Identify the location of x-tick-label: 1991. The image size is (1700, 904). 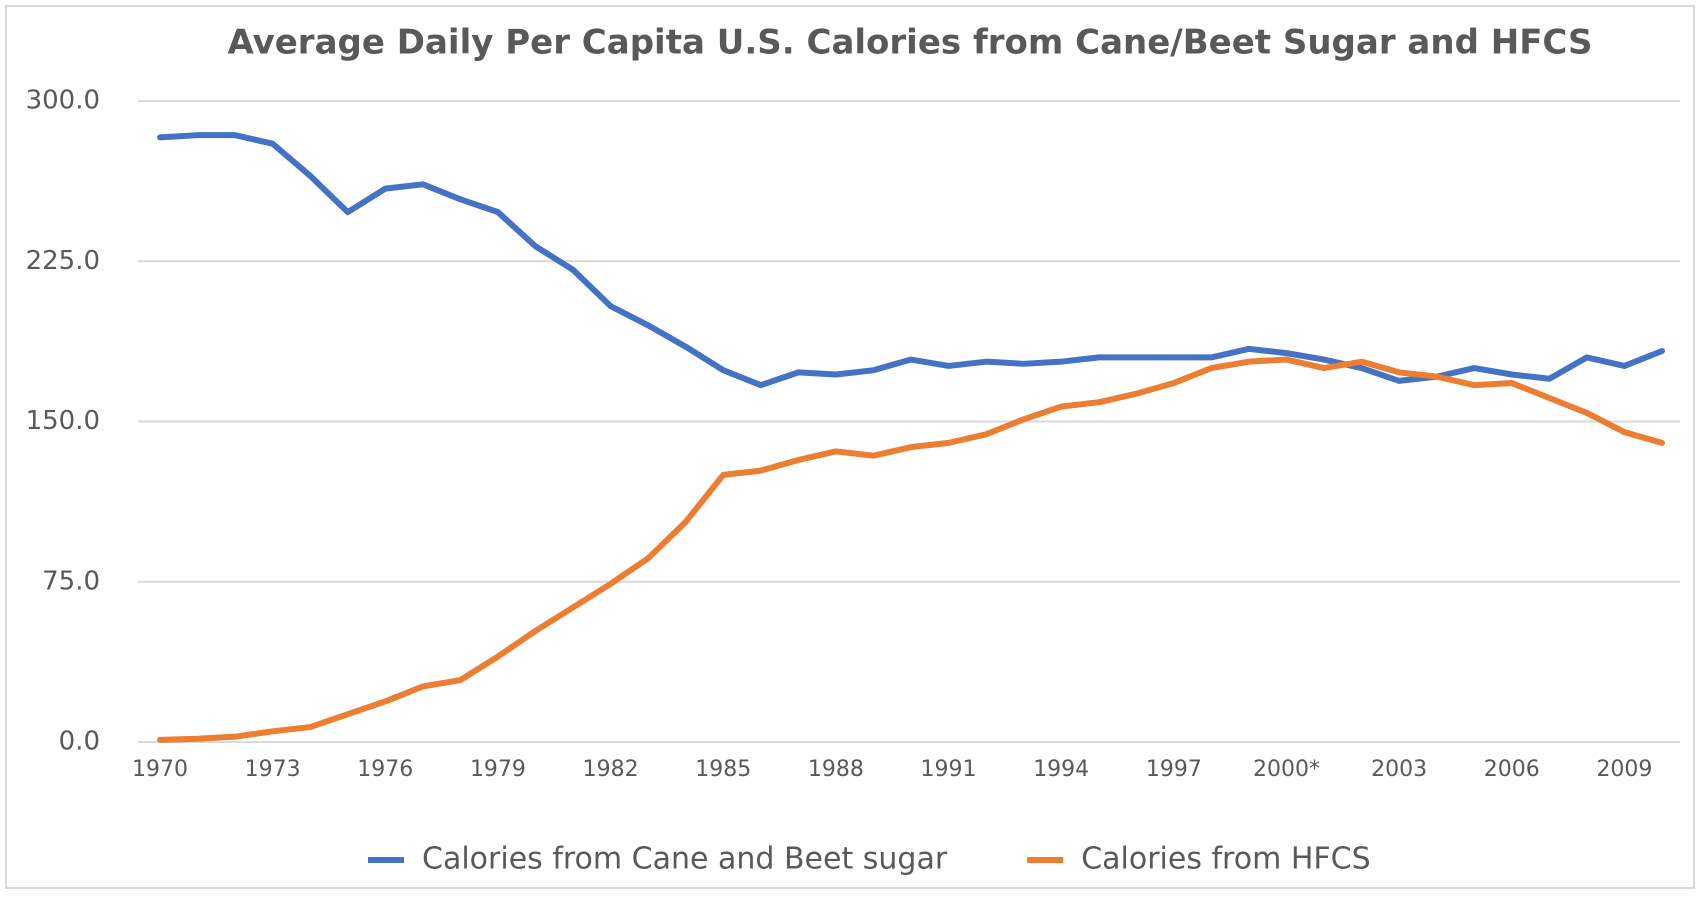
(949, 769).